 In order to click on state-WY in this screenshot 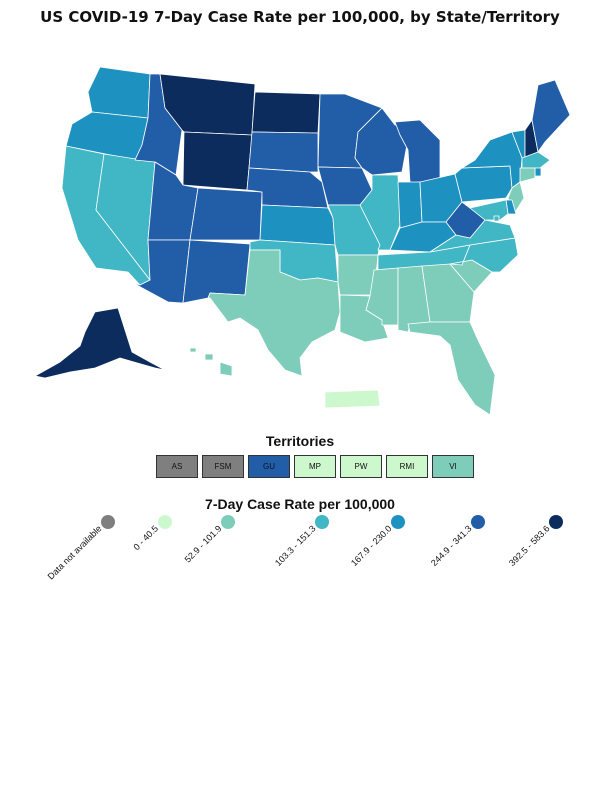, I will do `click(217, 161)`.